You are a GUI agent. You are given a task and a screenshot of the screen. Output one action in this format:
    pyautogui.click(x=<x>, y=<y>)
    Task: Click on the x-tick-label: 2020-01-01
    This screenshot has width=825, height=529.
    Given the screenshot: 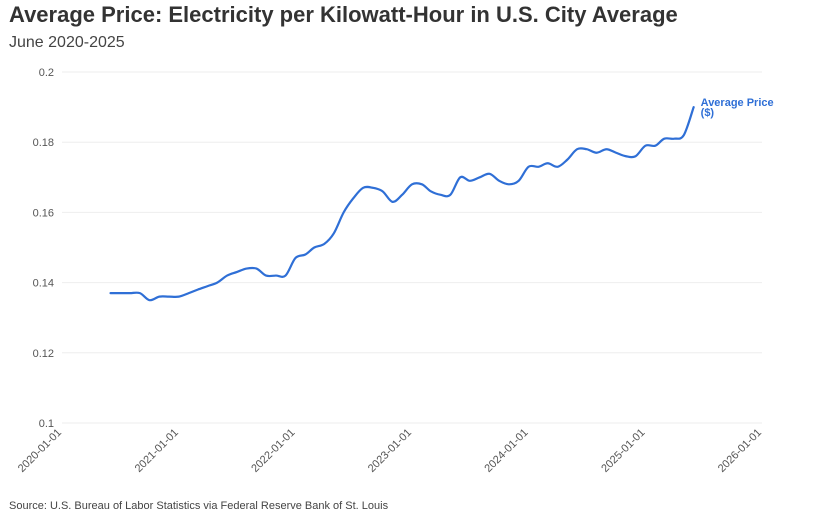 What is the action you would take?
    pyautogui.click(x=40, y=451)
    